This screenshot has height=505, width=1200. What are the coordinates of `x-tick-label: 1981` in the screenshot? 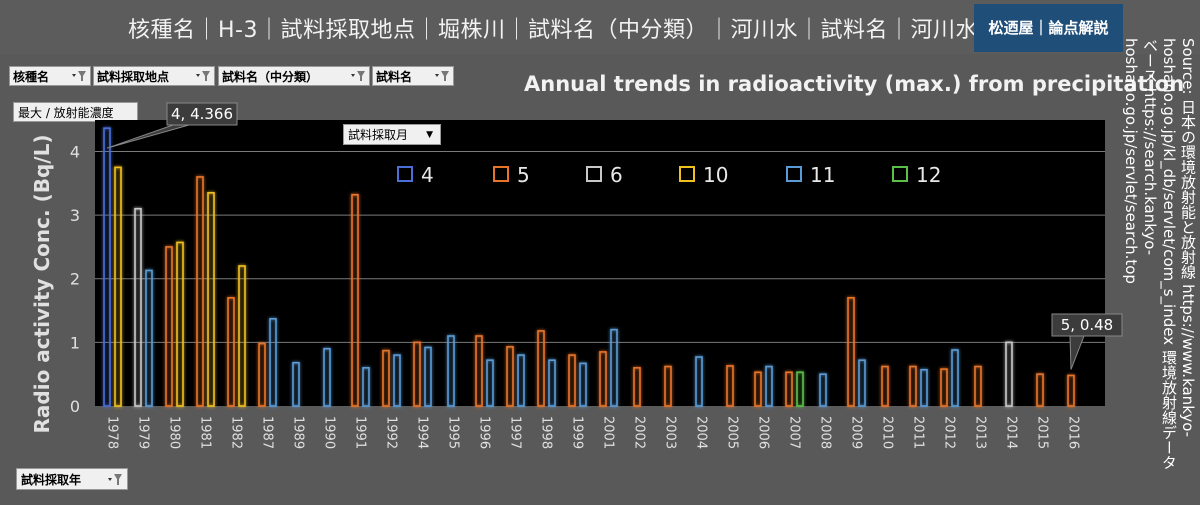 It's located at (205, 432).